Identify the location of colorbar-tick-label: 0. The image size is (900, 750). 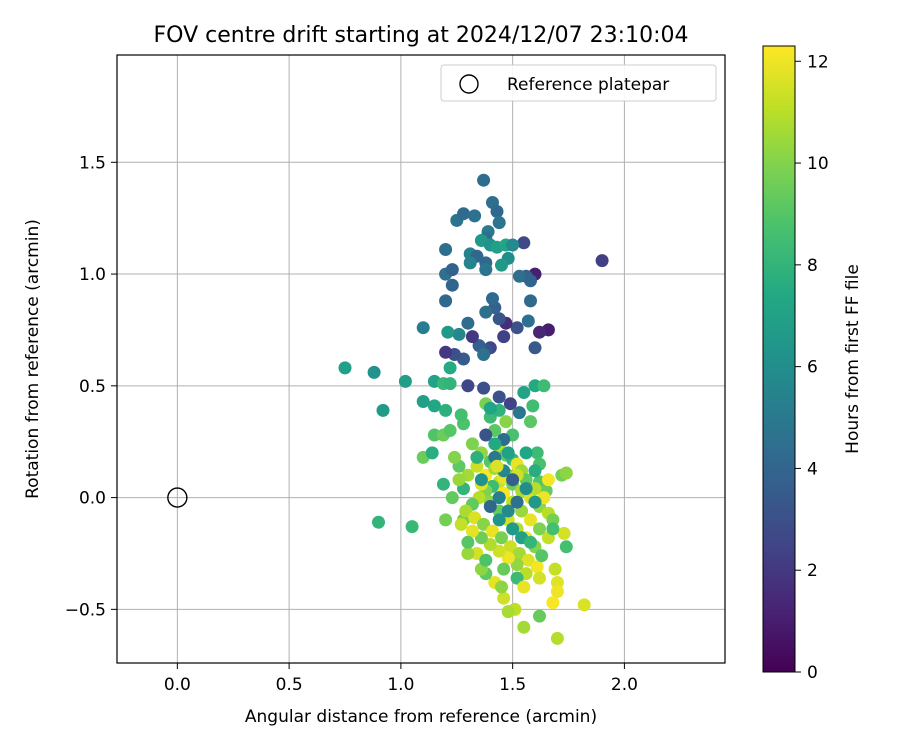
(812, 673).